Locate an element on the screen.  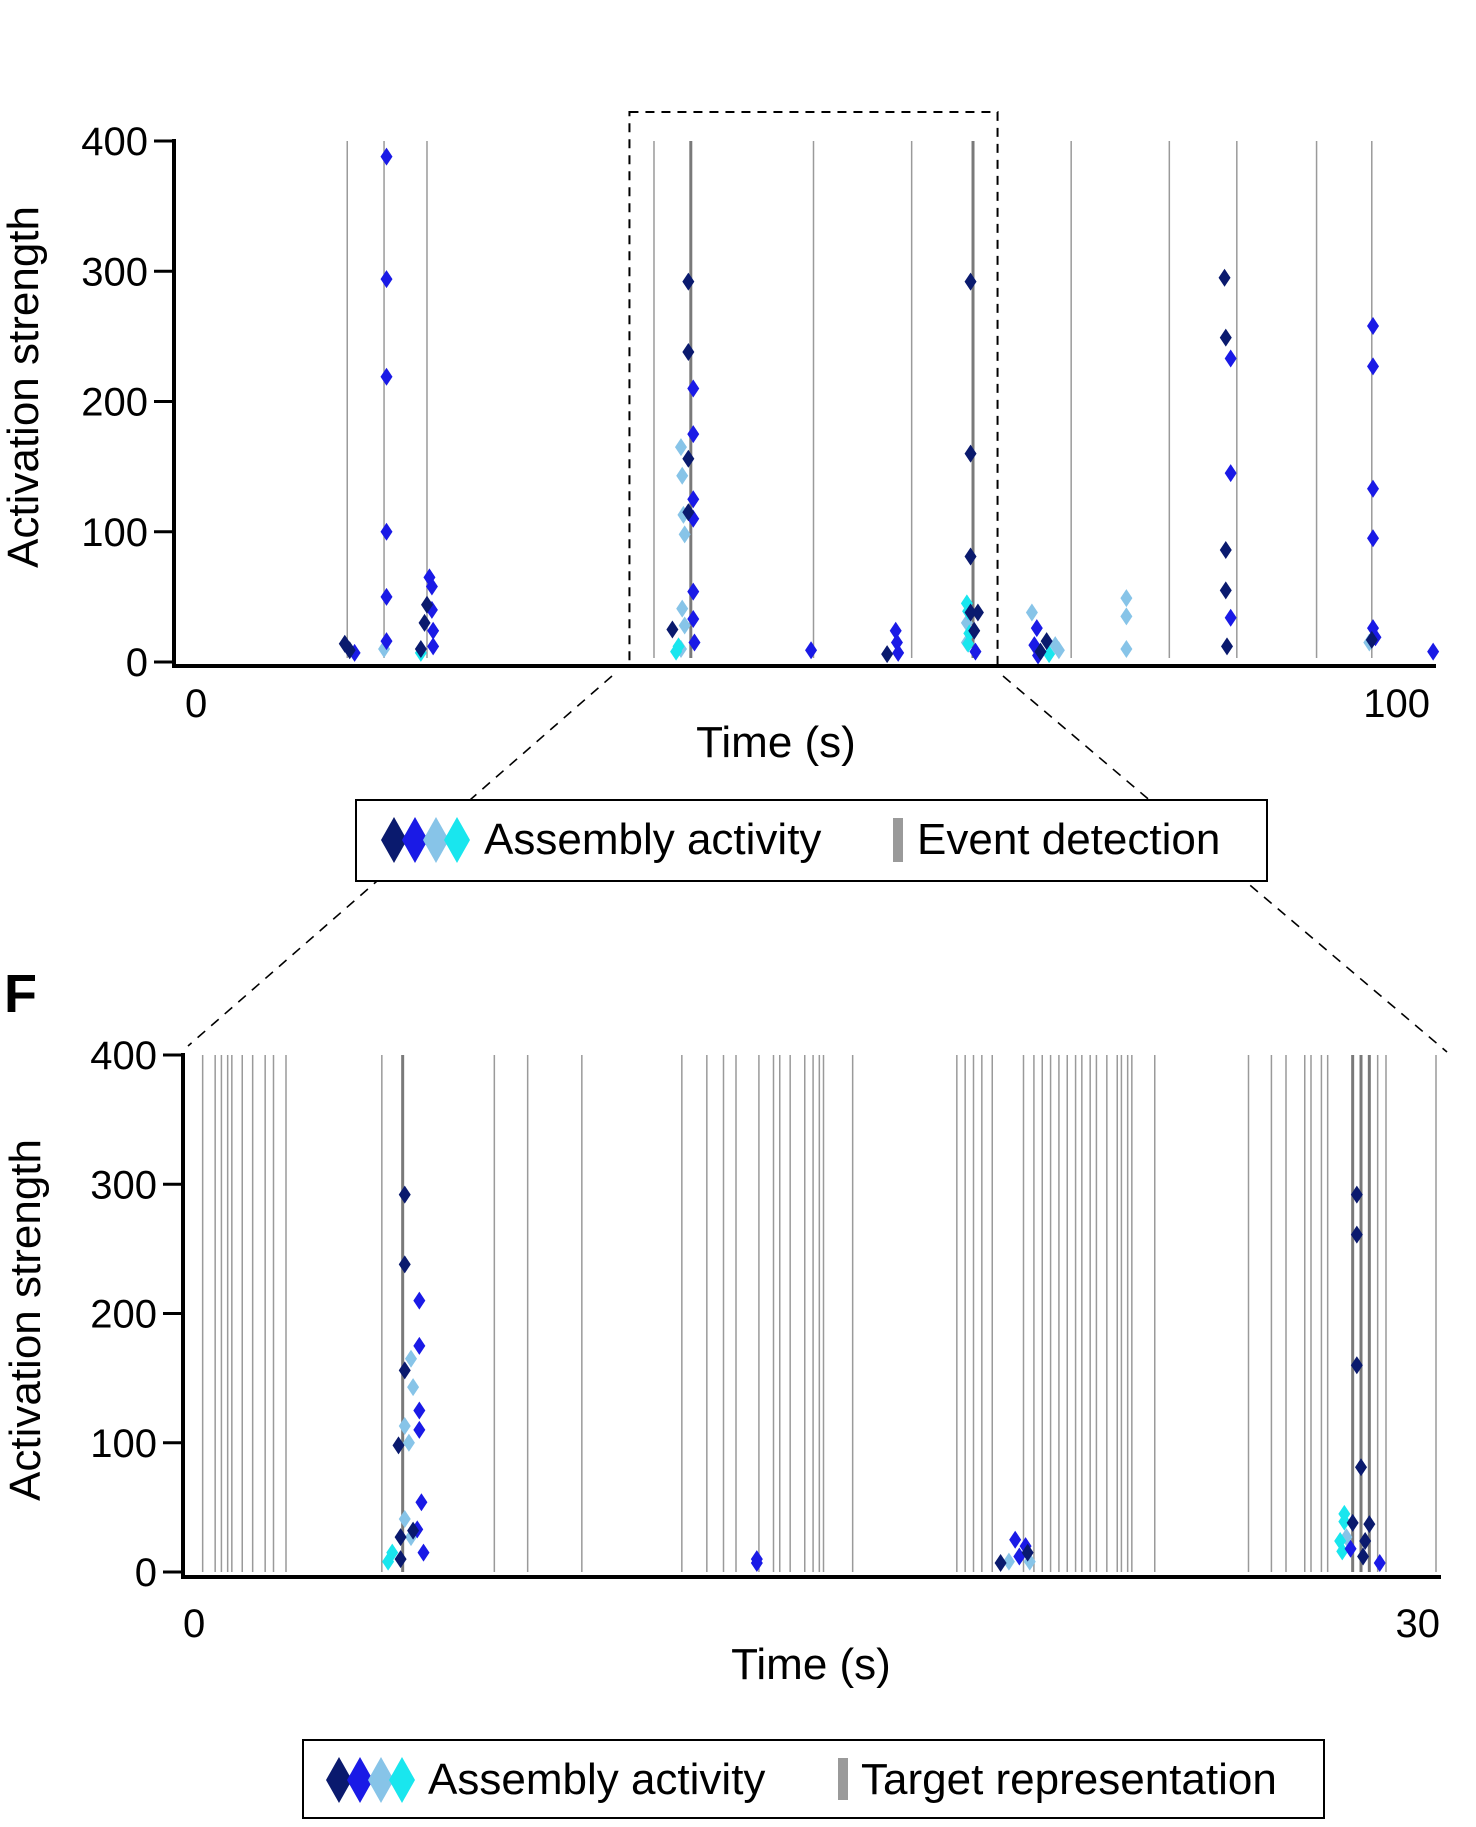
legend-target-representation-label: Target representation is located at coordinates (1069, 1779).